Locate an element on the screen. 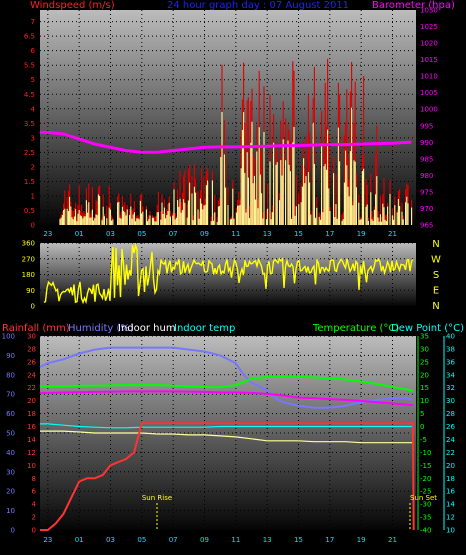 The width and height of the screenshot is (466, 555). y-tick-label-right: 18 is located at coordinates (450, 479).